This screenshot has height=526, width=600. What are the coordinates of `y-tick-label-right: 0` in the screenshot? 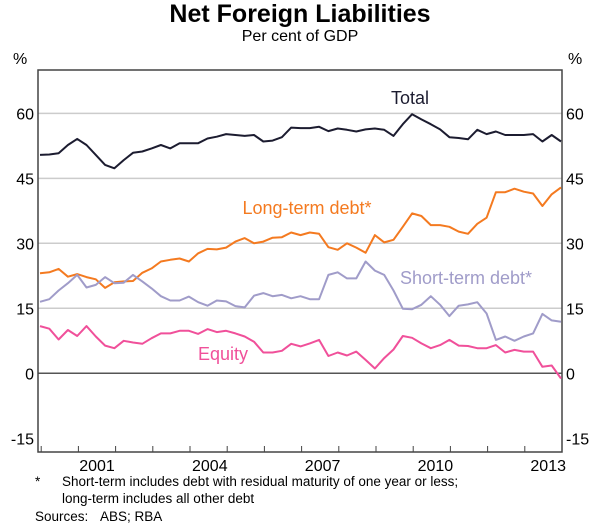 It's located at (570, 374).